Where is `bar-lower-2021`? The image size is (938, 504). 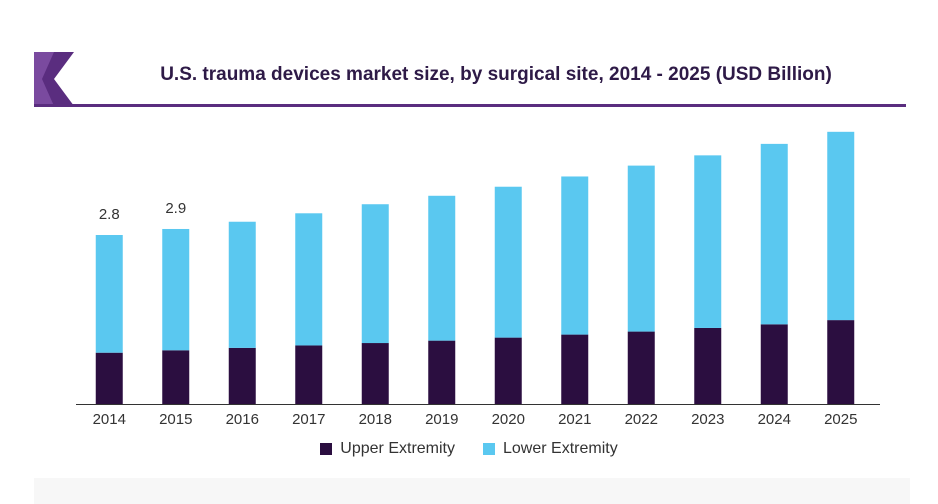 bar-lower-2021 is located at coordinates (575, 255).